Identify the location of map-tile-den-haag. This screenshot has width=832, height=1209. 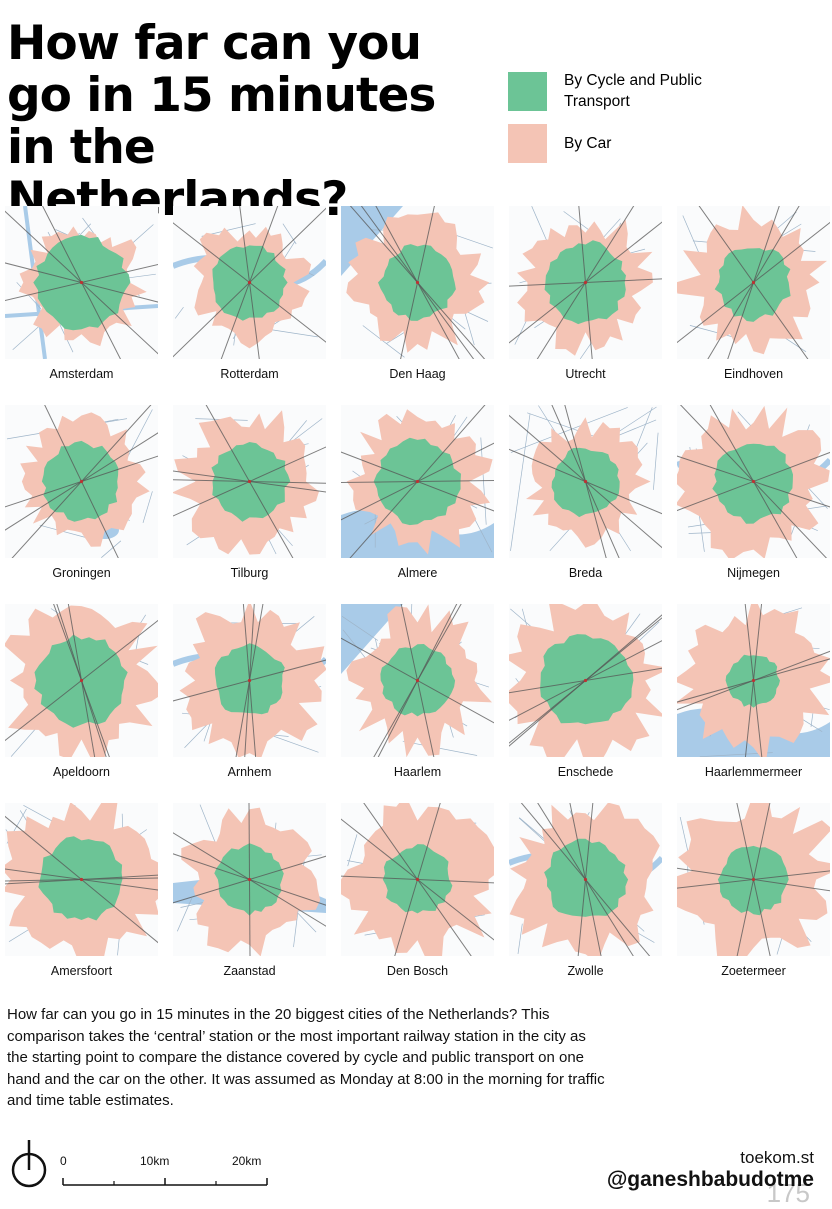
(417, 282).